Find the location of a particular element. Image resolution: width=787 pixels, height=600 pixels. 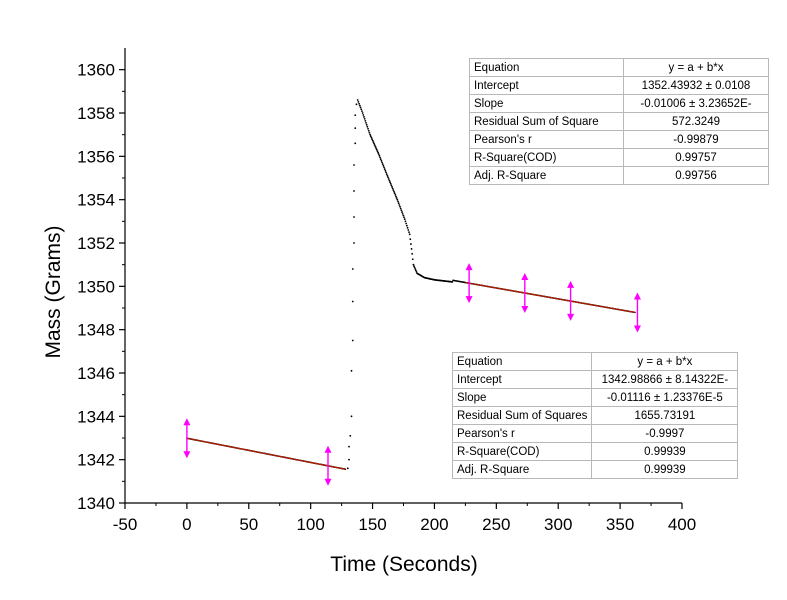

table-cell-value: 1655.73191 is located at coordinates (665, 415).